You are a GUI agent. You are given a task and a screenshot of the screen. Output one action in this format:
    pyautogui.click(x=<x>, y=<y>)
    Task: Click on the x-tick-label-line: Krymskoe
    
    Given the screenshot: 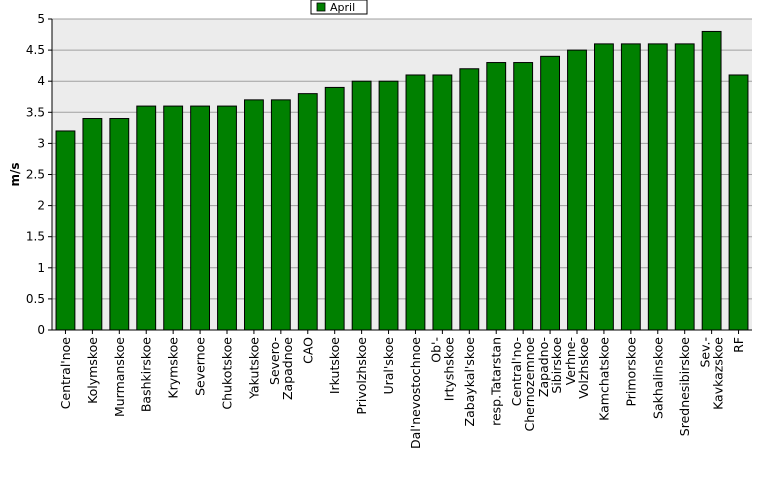 What is the action you would take?
    pyautogui.click(x=173, y=368)
    